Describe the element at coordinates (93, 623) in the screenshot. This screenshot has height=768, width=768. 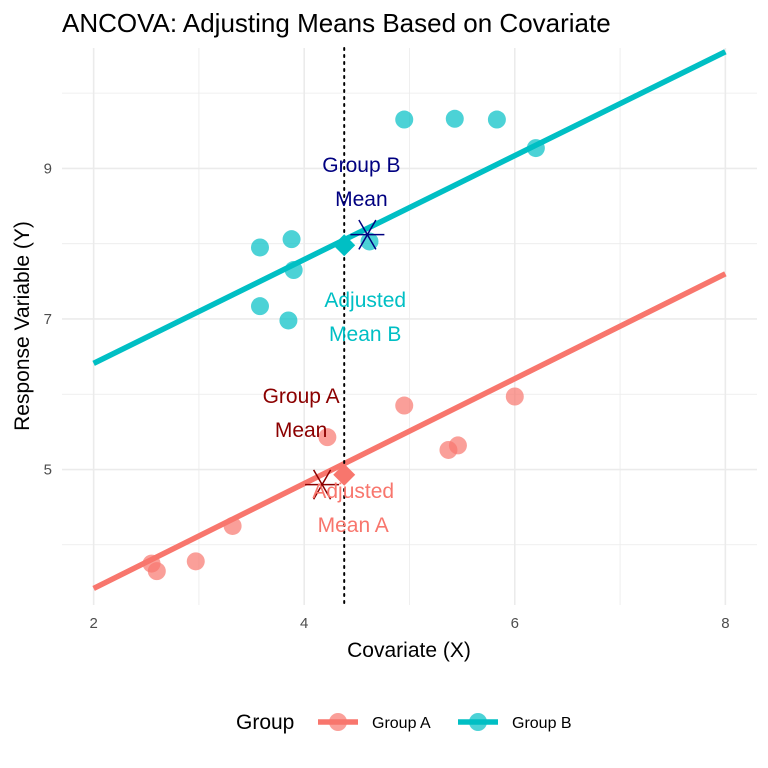
I see `x-tick-label: 2` at that location.